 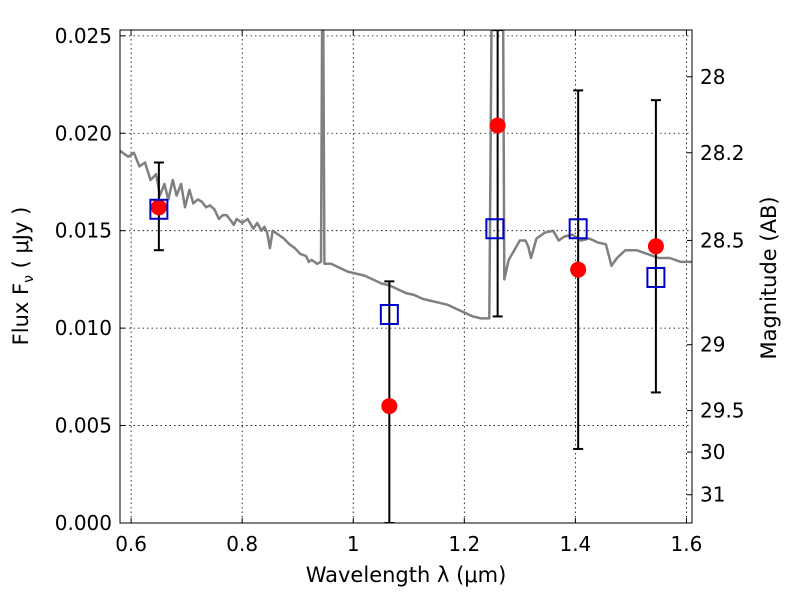 What do you see at coordinates (406, 575) in the screenshot?
I see `x-axis-label: Wavelength λ (μm)` at bounding box center [406, 575].